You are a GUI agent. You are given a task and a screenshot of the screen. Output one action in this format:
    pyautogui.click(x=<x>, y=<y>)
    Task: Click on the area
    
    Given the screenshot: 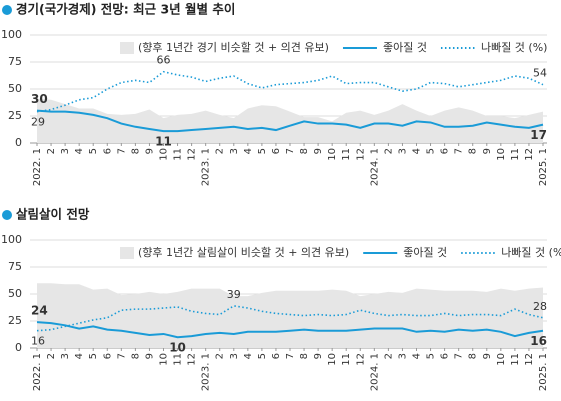 What is the action you would take?
    pyautogui.click(x=290, y=315)
    